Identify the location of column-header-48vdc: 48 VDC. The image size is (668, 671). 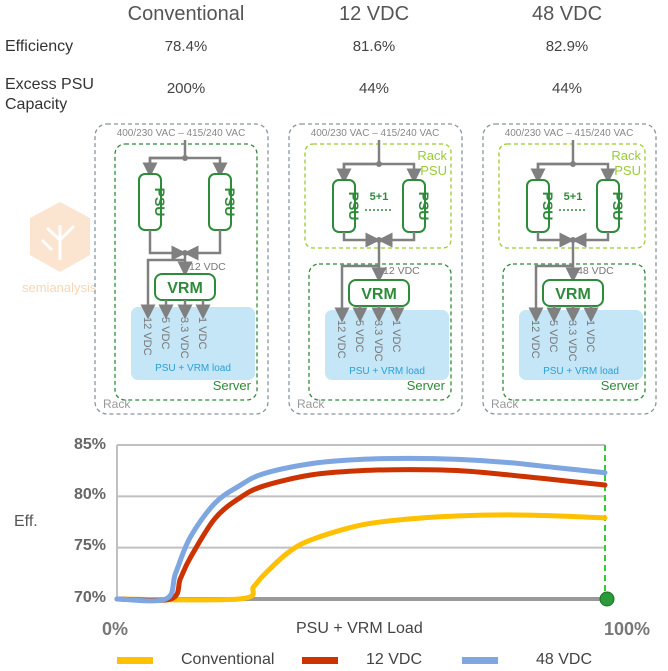
(567, 14).